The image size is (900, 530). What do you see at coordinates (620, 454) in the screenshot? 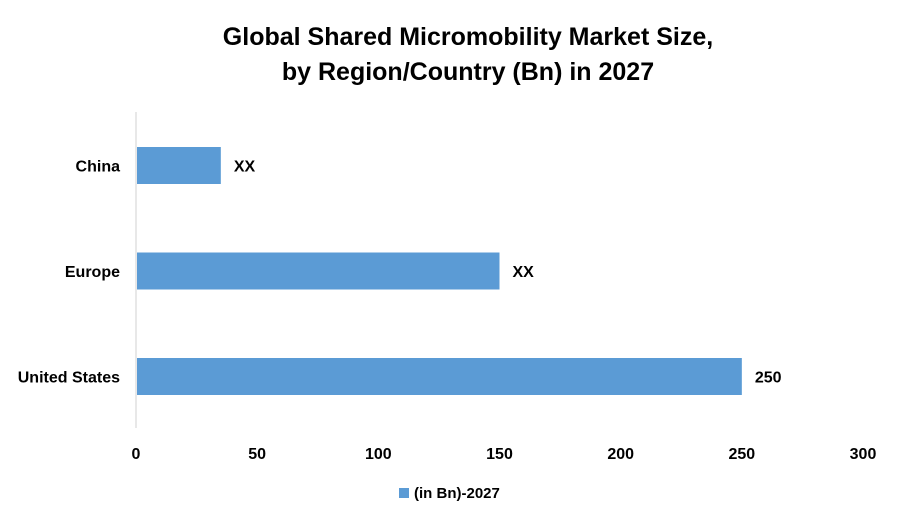
I see `x-tick-label: 200` at bounding box center [620, 454].